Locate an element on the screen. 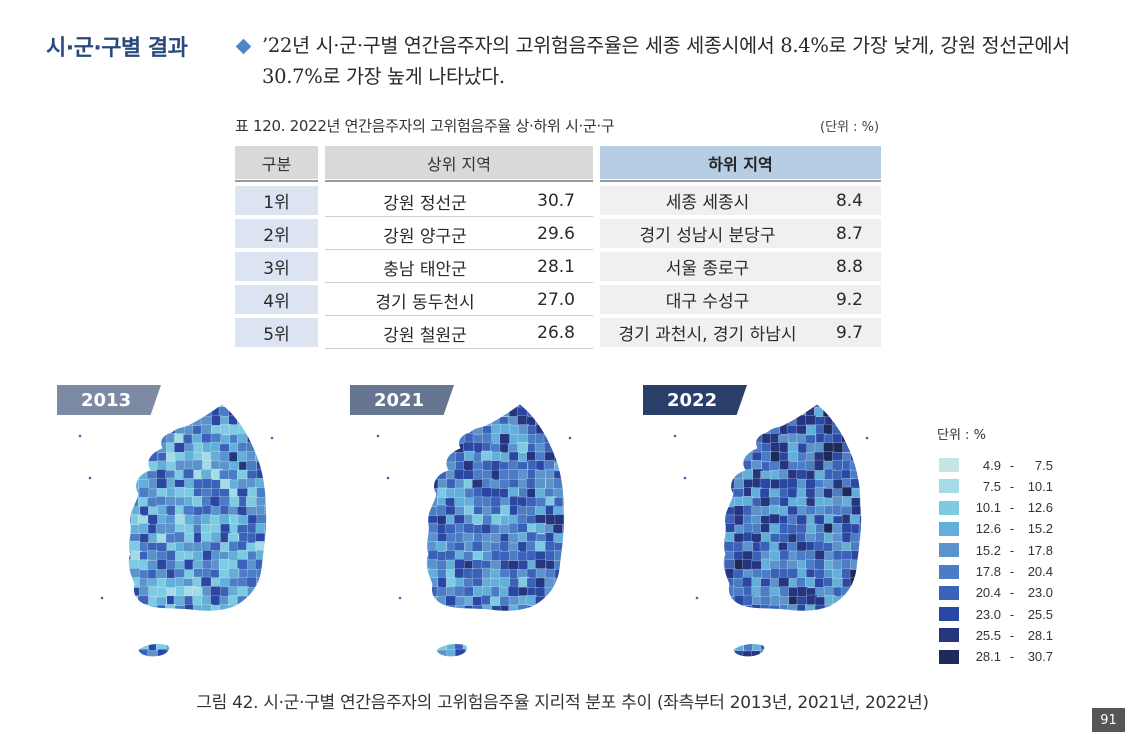  legend-high: 28.1 is located at coordinates (1040, 635).